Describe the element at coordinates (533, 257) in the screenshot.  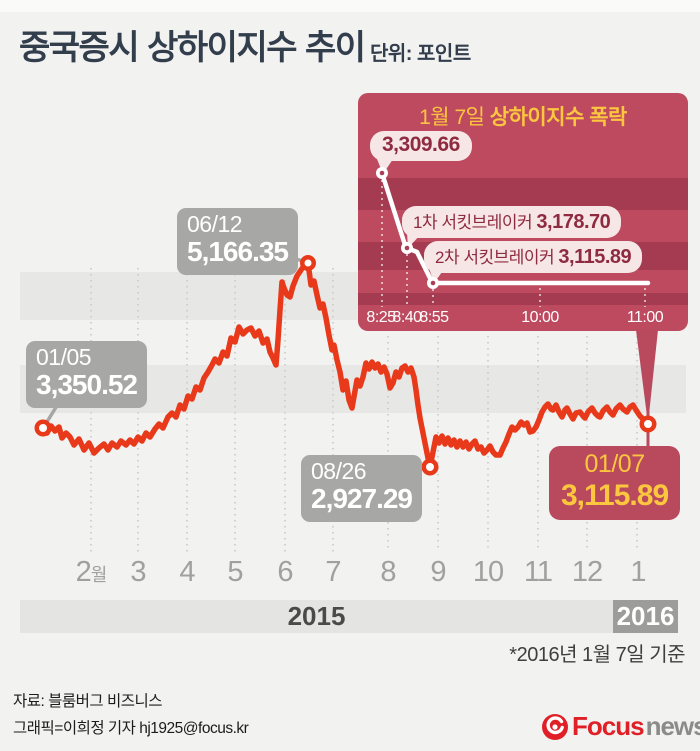
I see `inset-cb2-bubble: 2차 서킷브레이커 3,115.89` at that location.